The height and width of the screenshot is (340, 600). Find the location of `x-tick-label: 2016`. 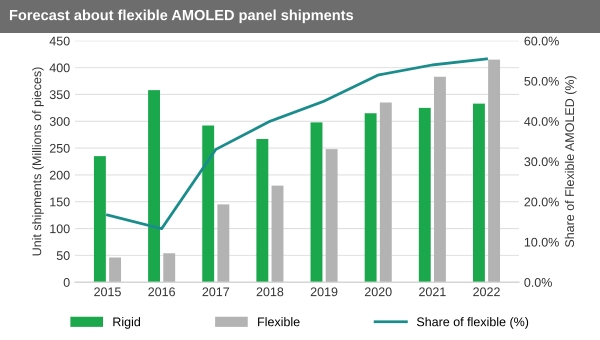

x-tick-label: 2016 is located at coordinates (161, 291).